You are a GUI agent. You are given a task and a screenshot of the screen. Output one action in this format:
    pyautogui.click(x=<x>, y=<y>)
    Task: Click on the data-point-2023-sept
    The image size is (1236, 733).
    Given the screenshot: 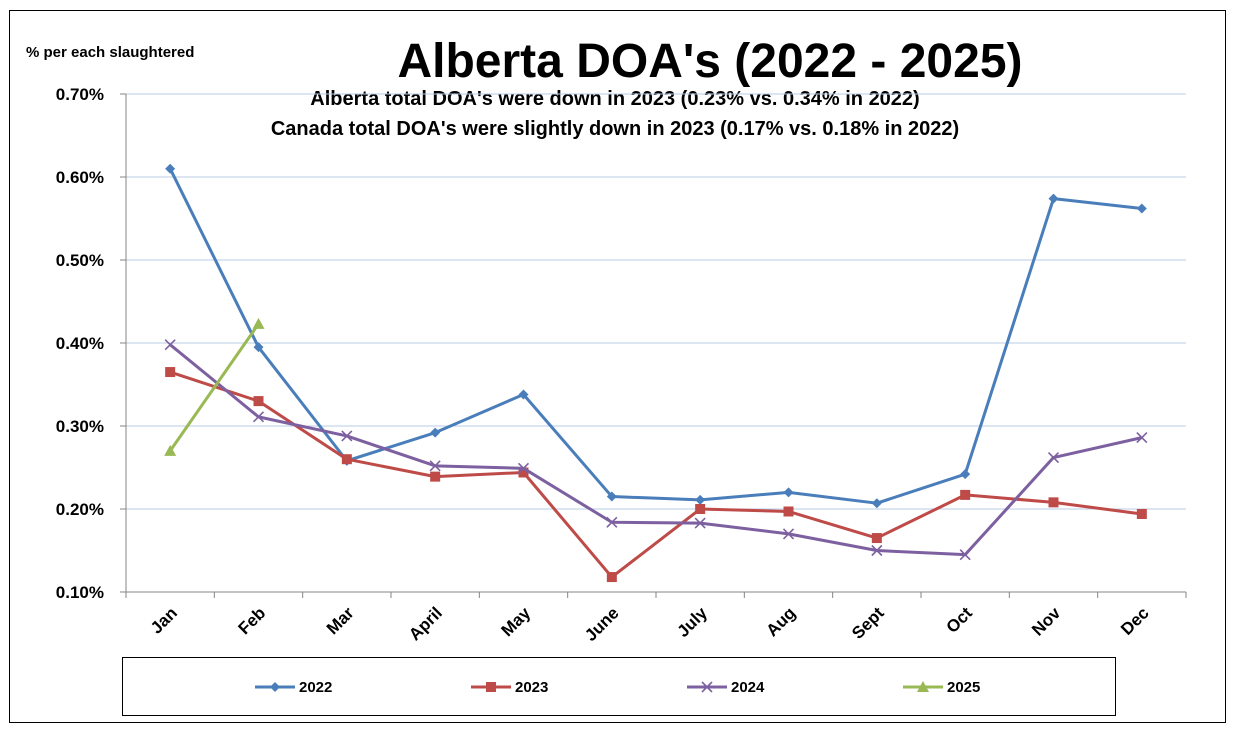 What is the action you would take?
    pyautogui.click(x=876, y=538)
    